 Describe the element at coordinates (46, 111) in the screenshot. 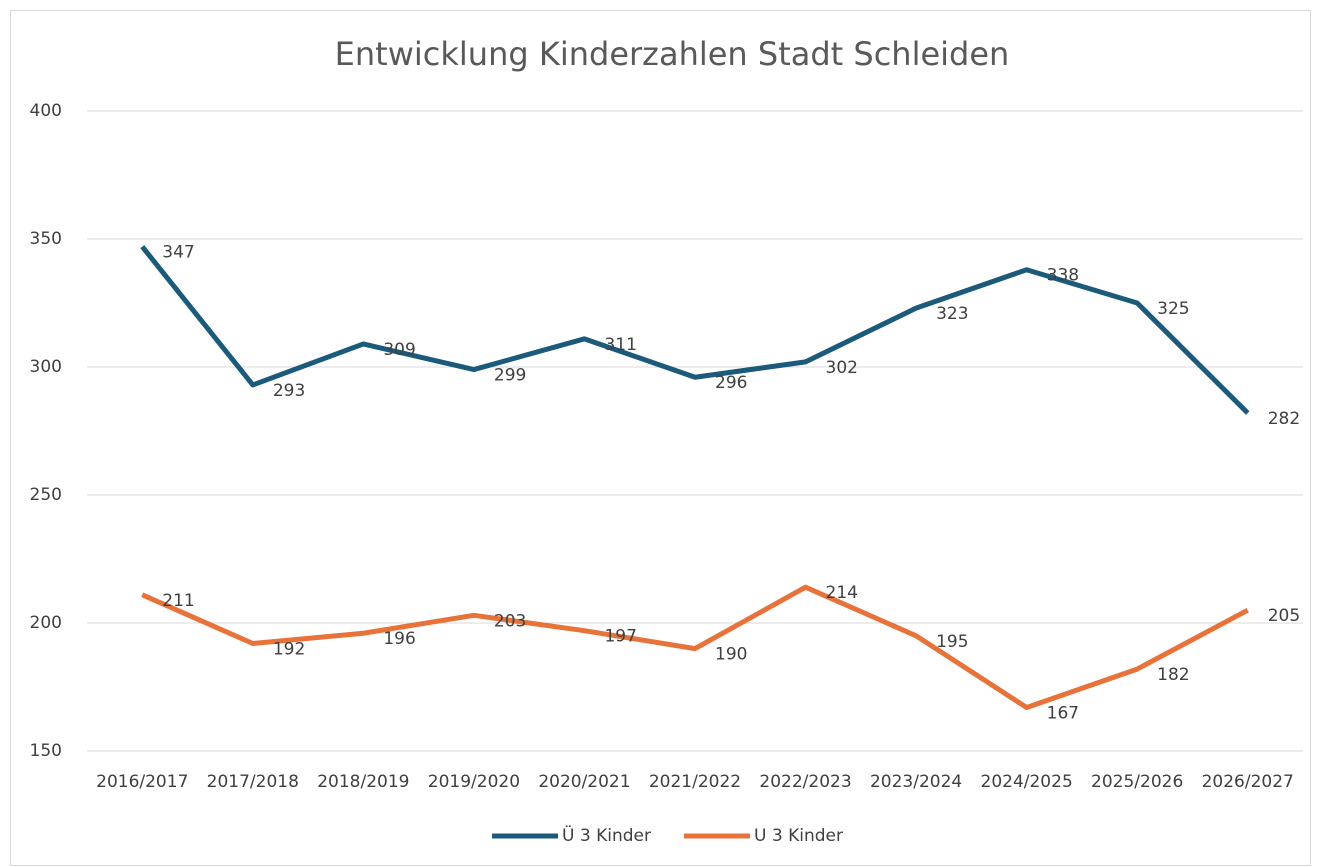

I see `y-tick-label: 400` at that location.